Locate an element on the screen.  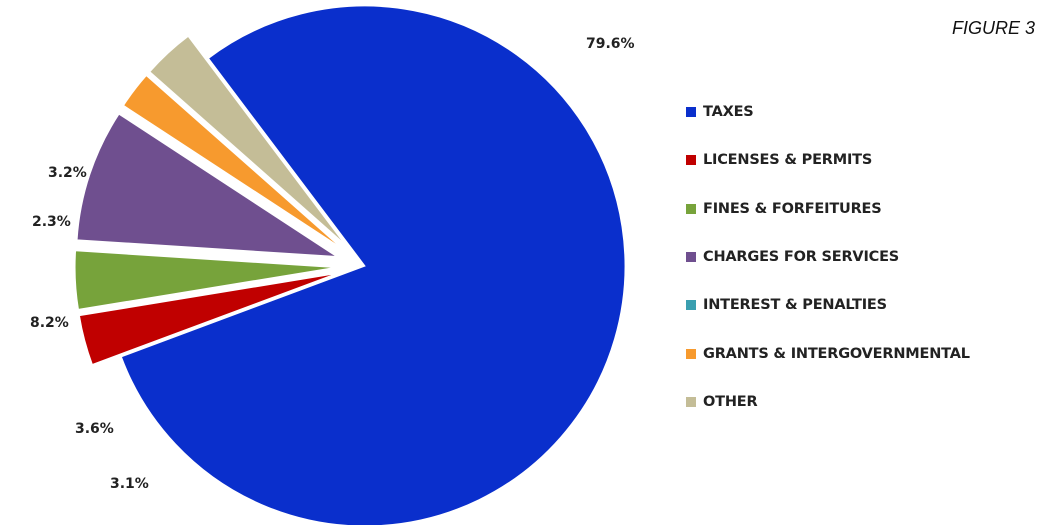
slice-charges-for-services is located at coordinates (207, 185).